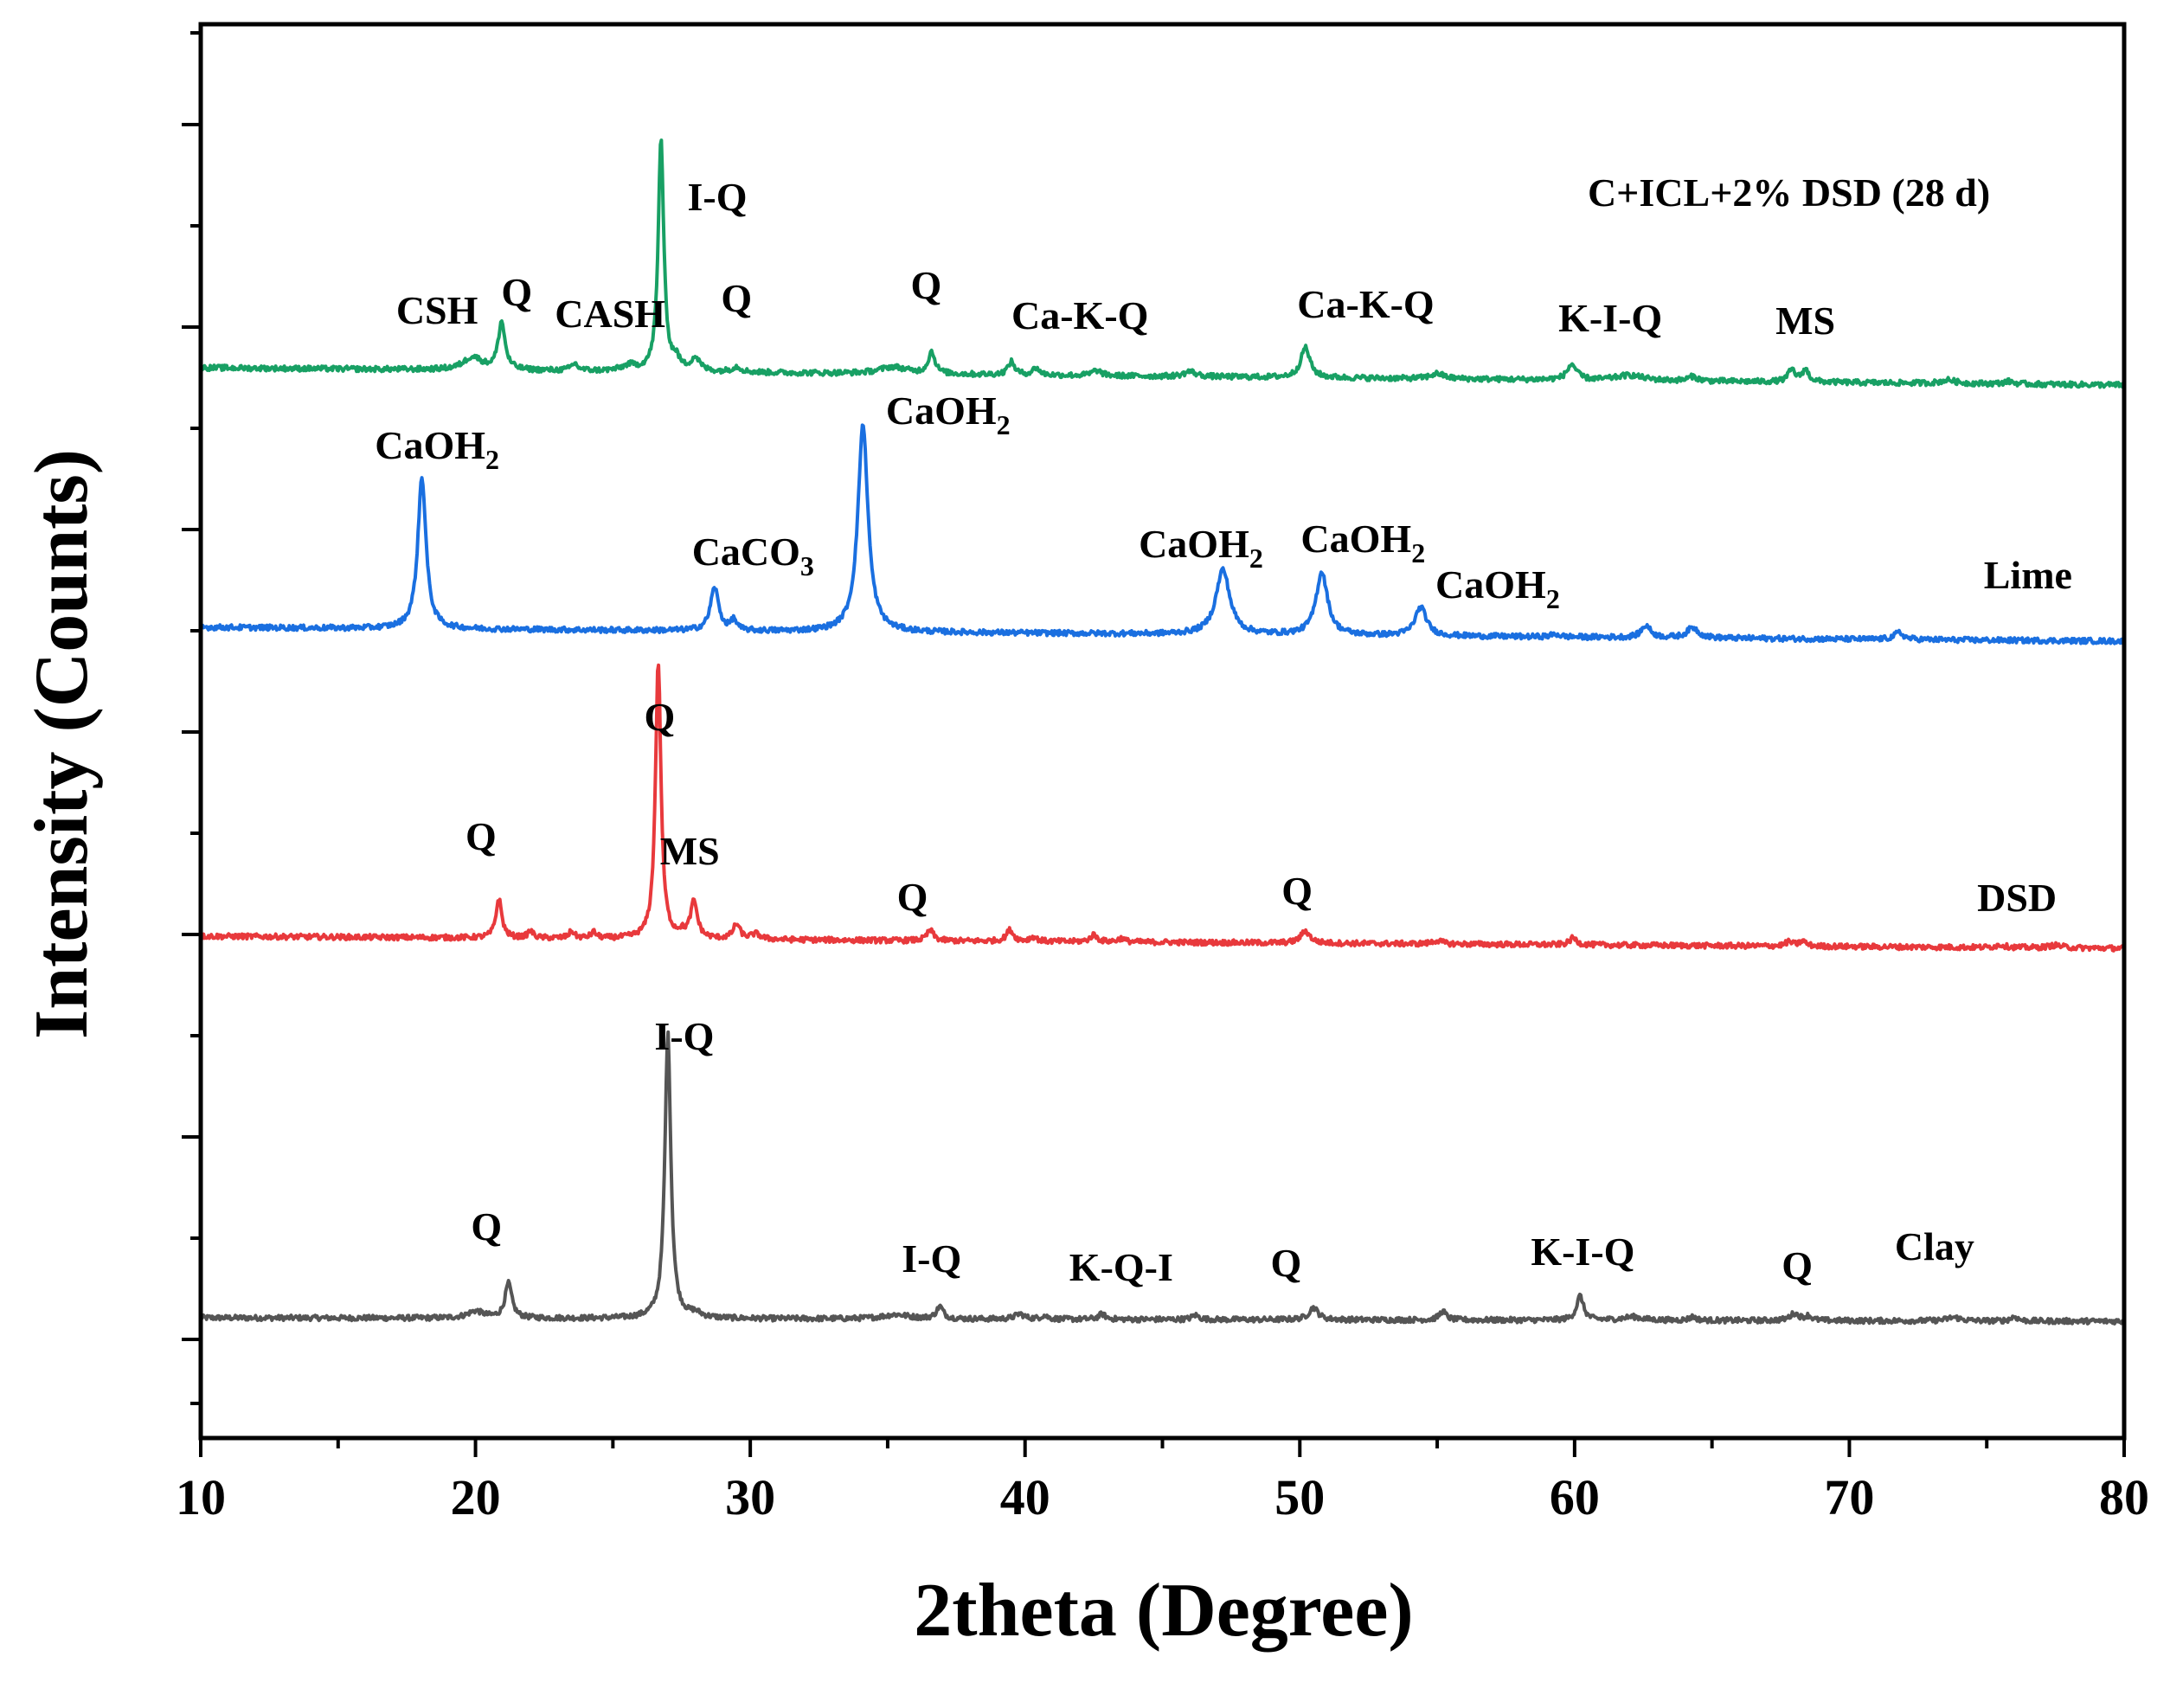 The height and width of the screenshot is (1708, 2170). I want to click on series-line-c-icl-2-dsd-28-d-, so click(1162, 263).